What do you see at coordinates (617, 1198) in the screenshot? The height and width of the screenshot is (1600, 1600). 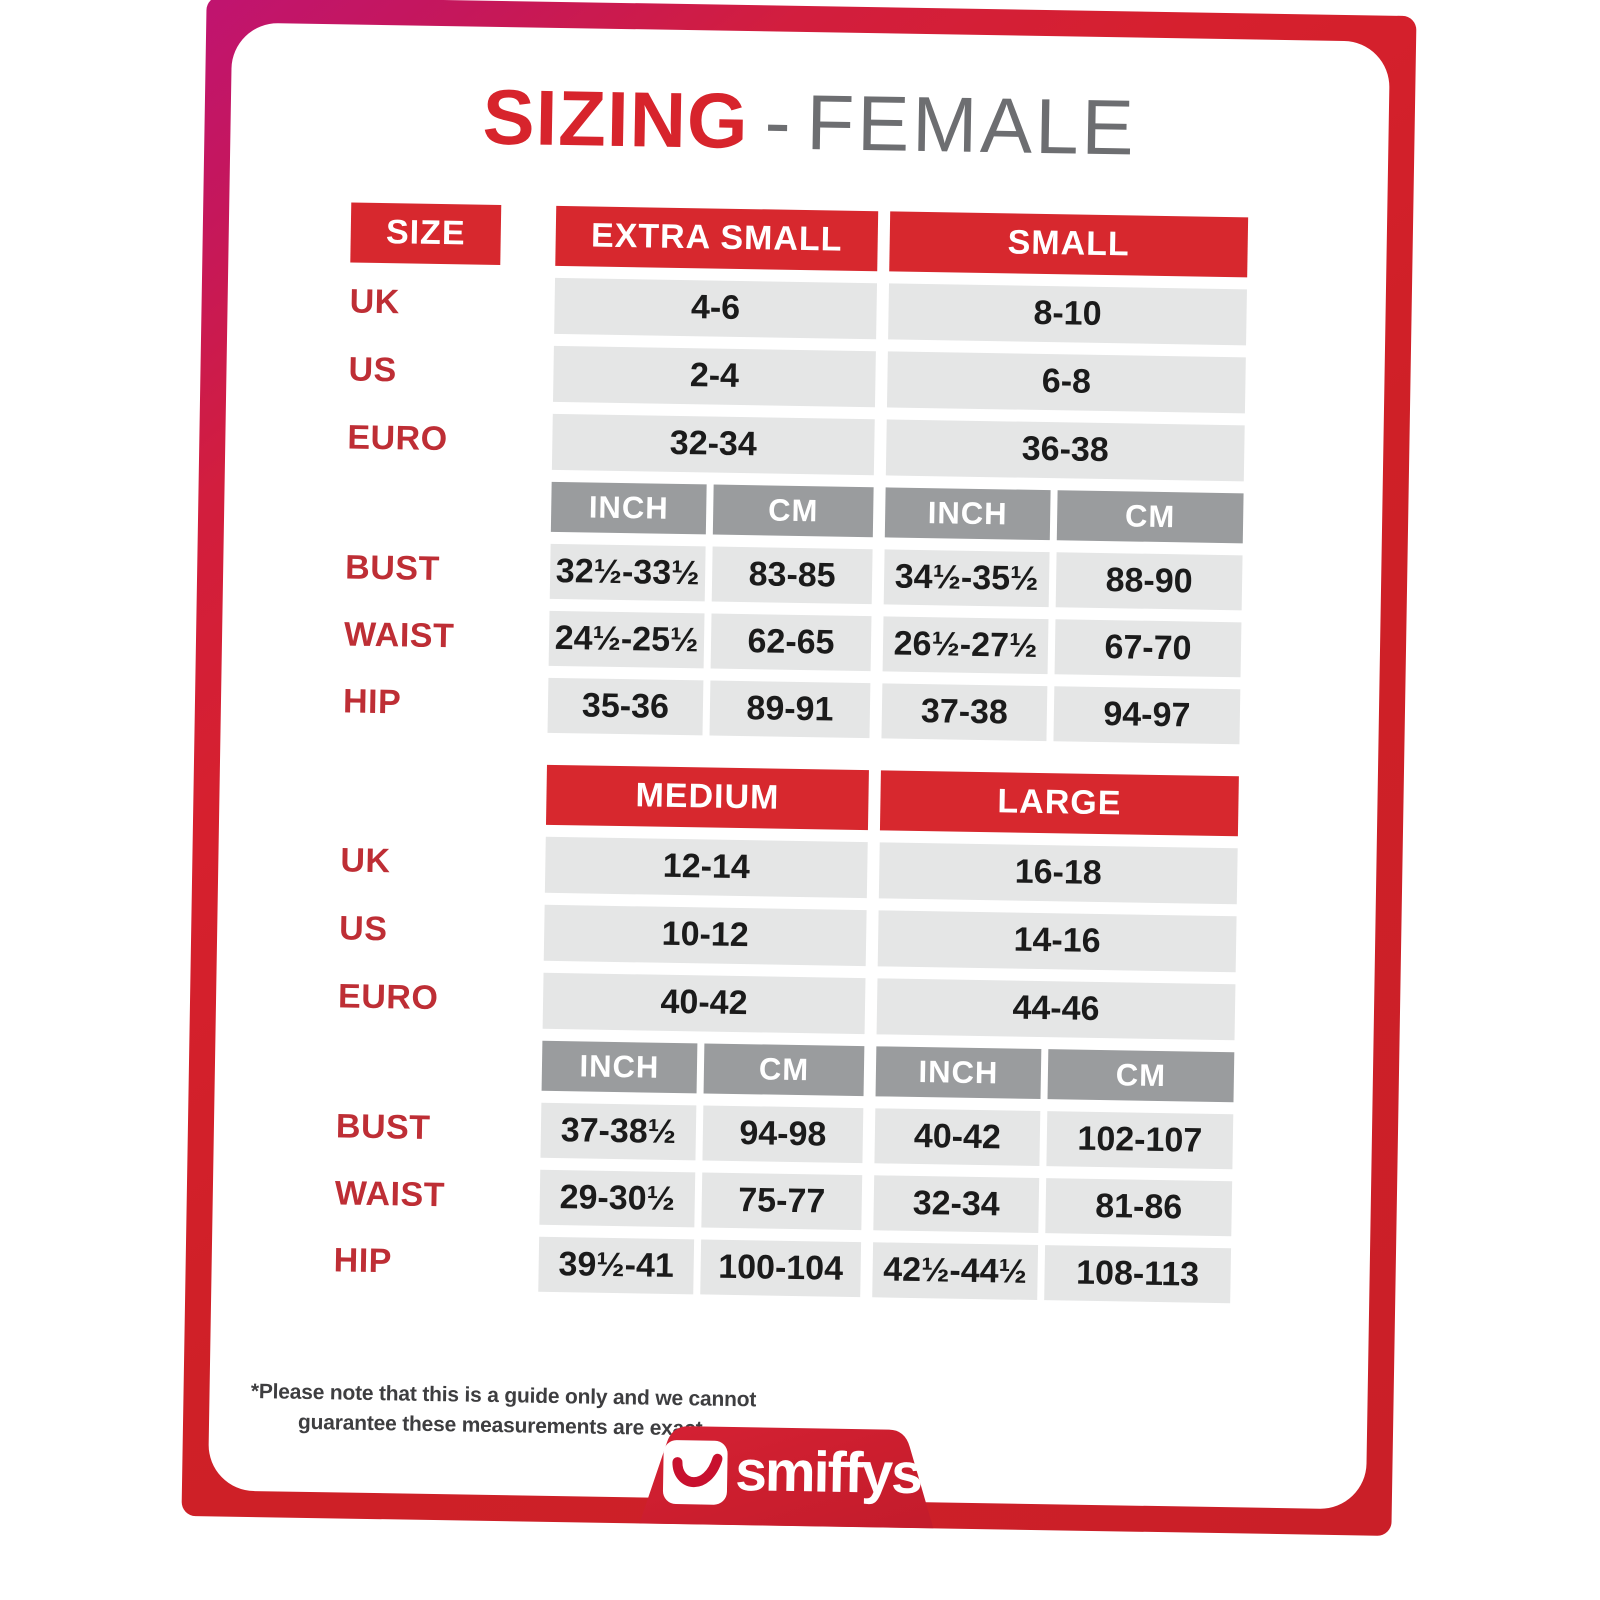 I see `table-cell: 29-30½` at bounding box center [617, 1198].